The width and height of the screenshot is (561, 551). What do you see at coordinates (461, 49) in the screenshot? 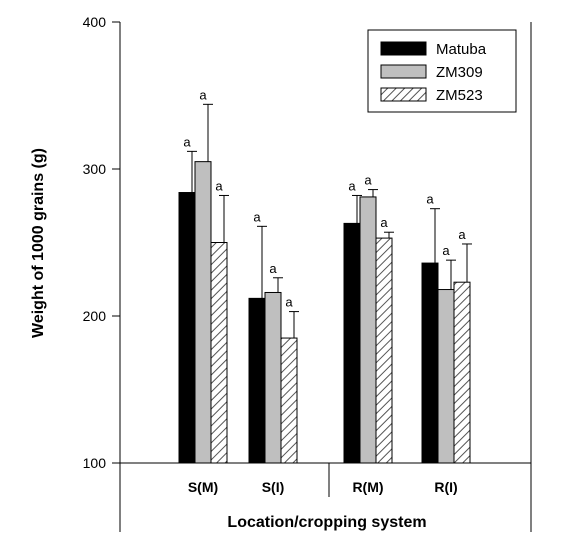
I see `legend-label: Matuba` at bounding box center [461, 49].